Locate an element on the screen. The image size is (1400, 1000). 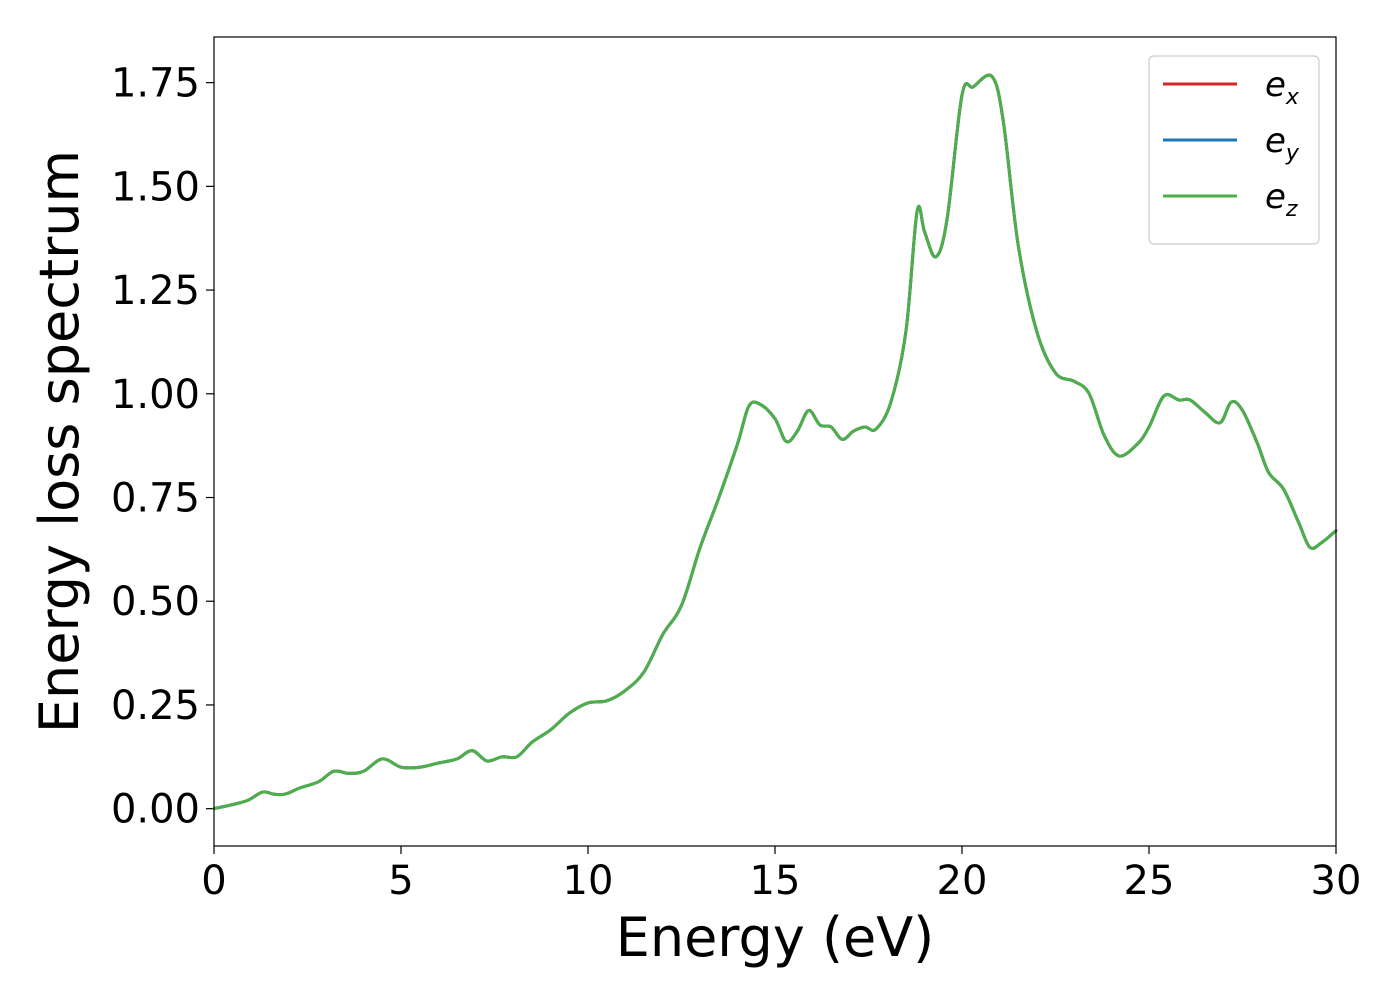
y-tick-label: 0.25 is located at coordinates (155, 706).